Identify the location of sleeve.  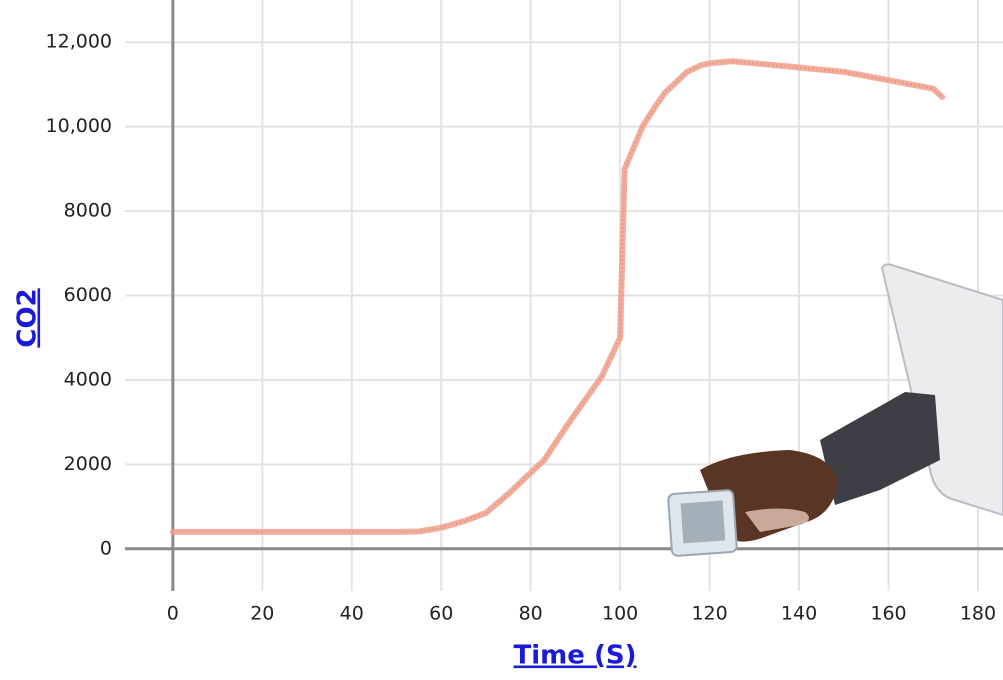
(880, 448).